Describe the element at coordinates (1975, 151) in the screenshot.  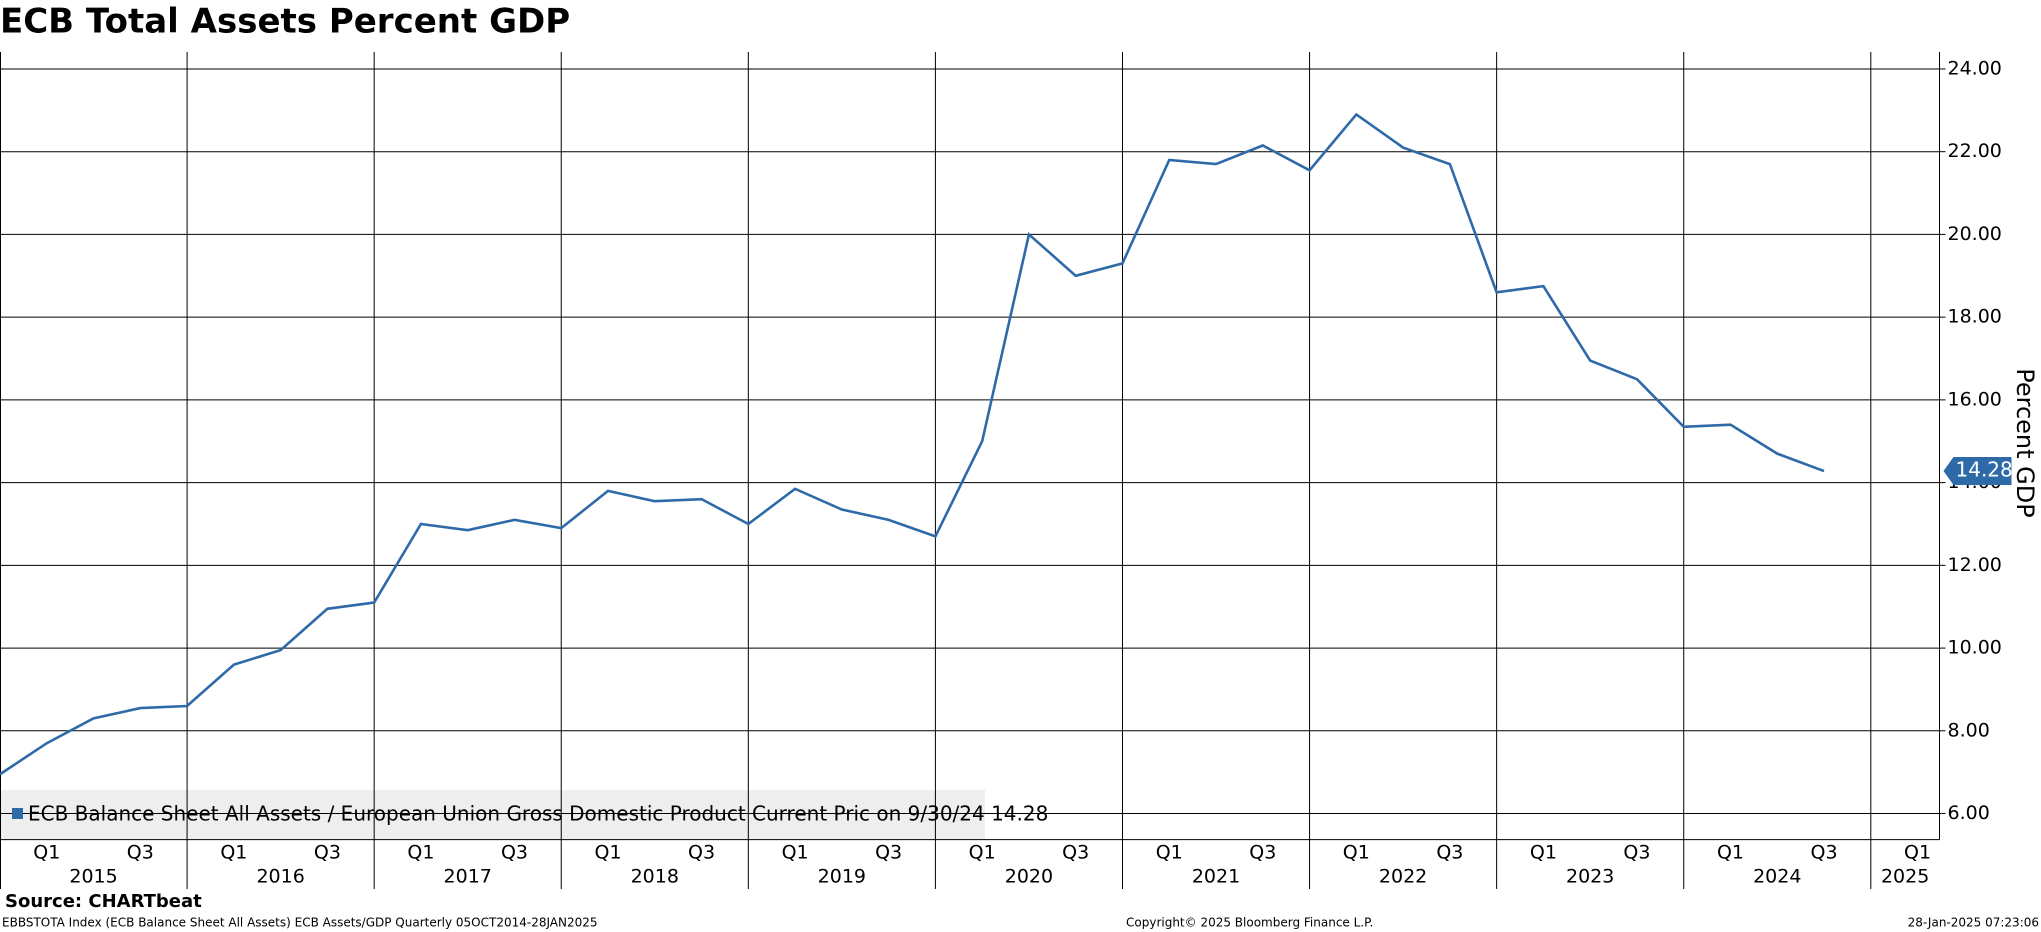
I see `y-tick-label: 22.00` at that location.